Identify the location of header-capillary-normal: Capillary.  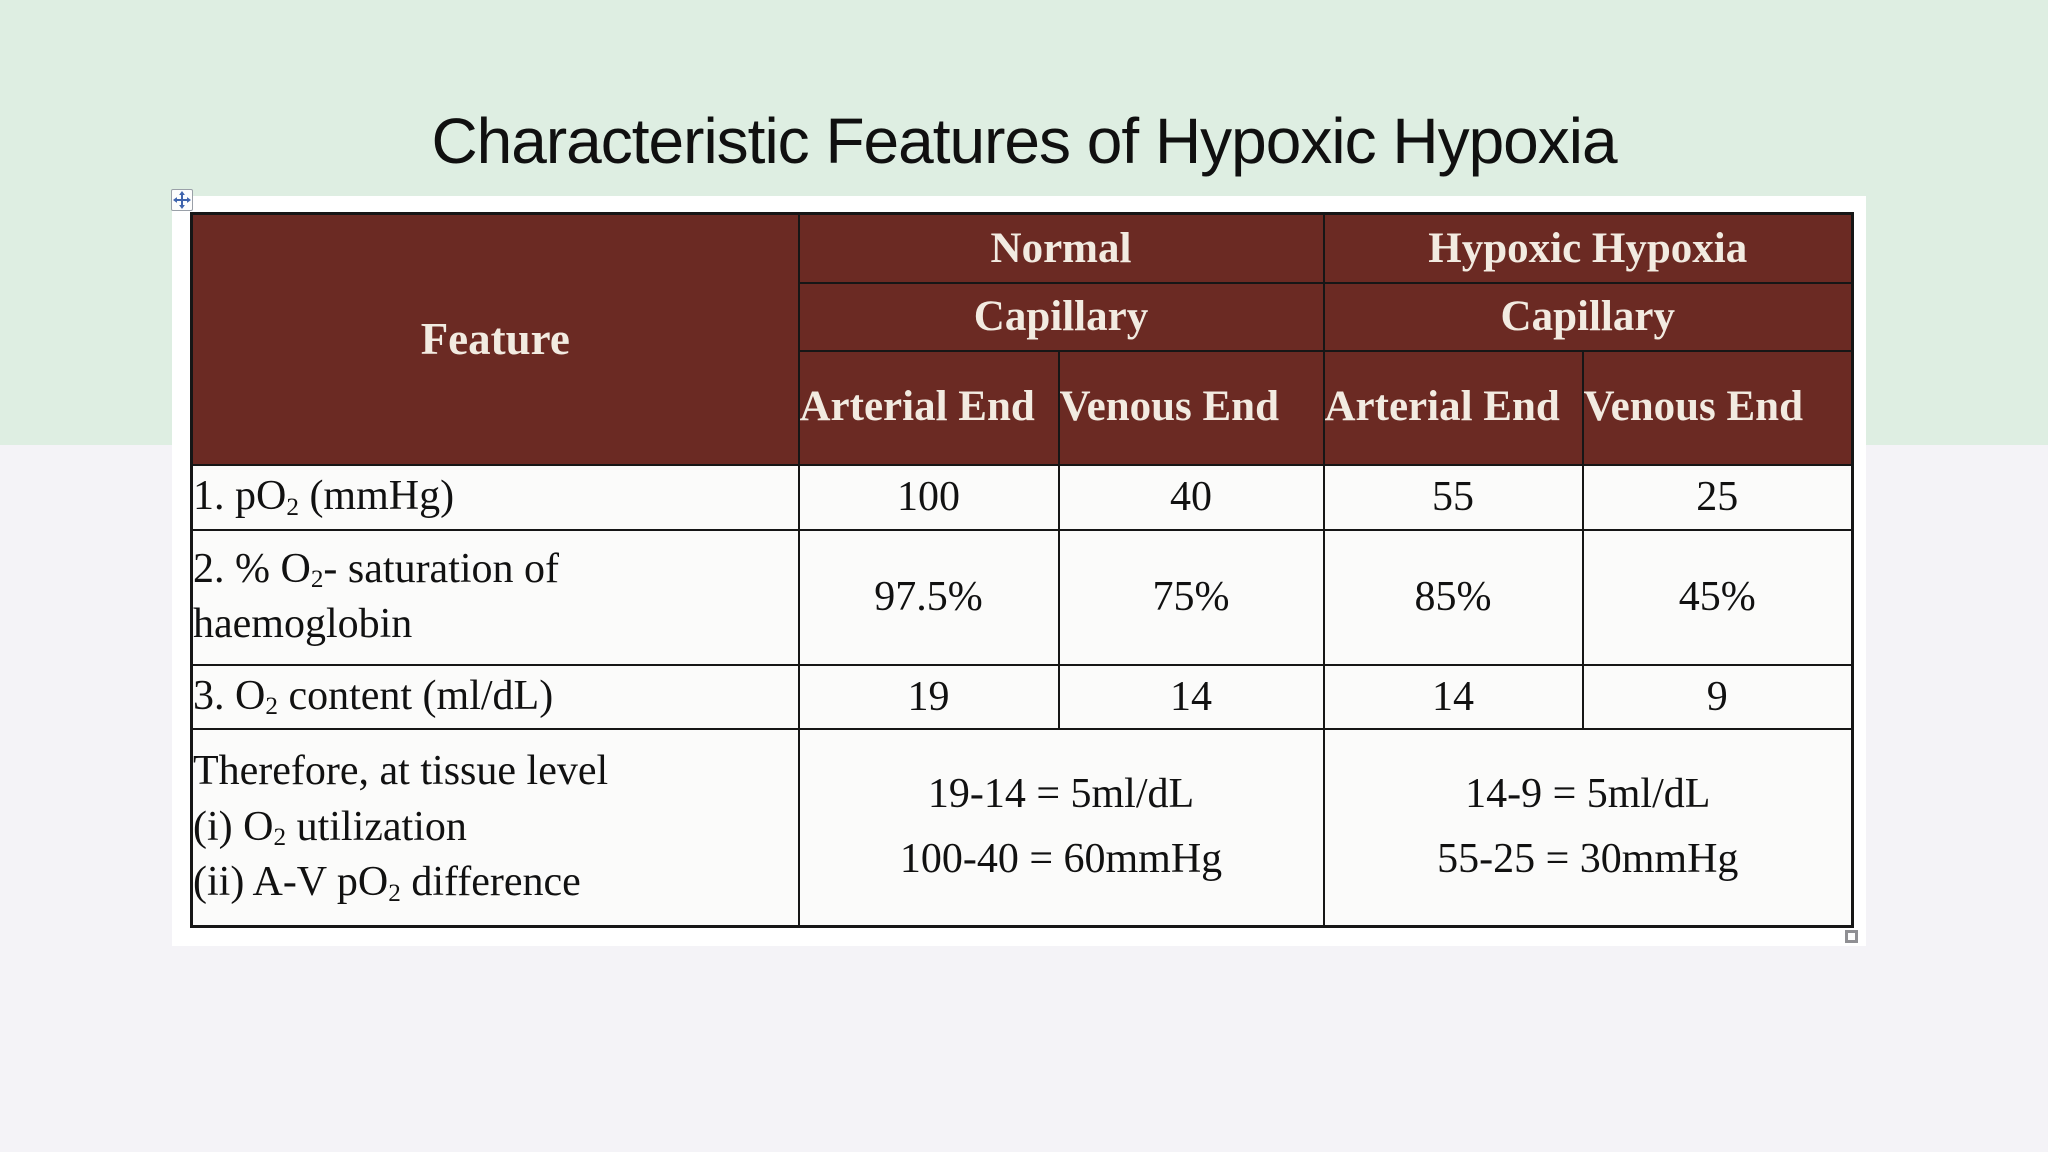
(1061, 316).